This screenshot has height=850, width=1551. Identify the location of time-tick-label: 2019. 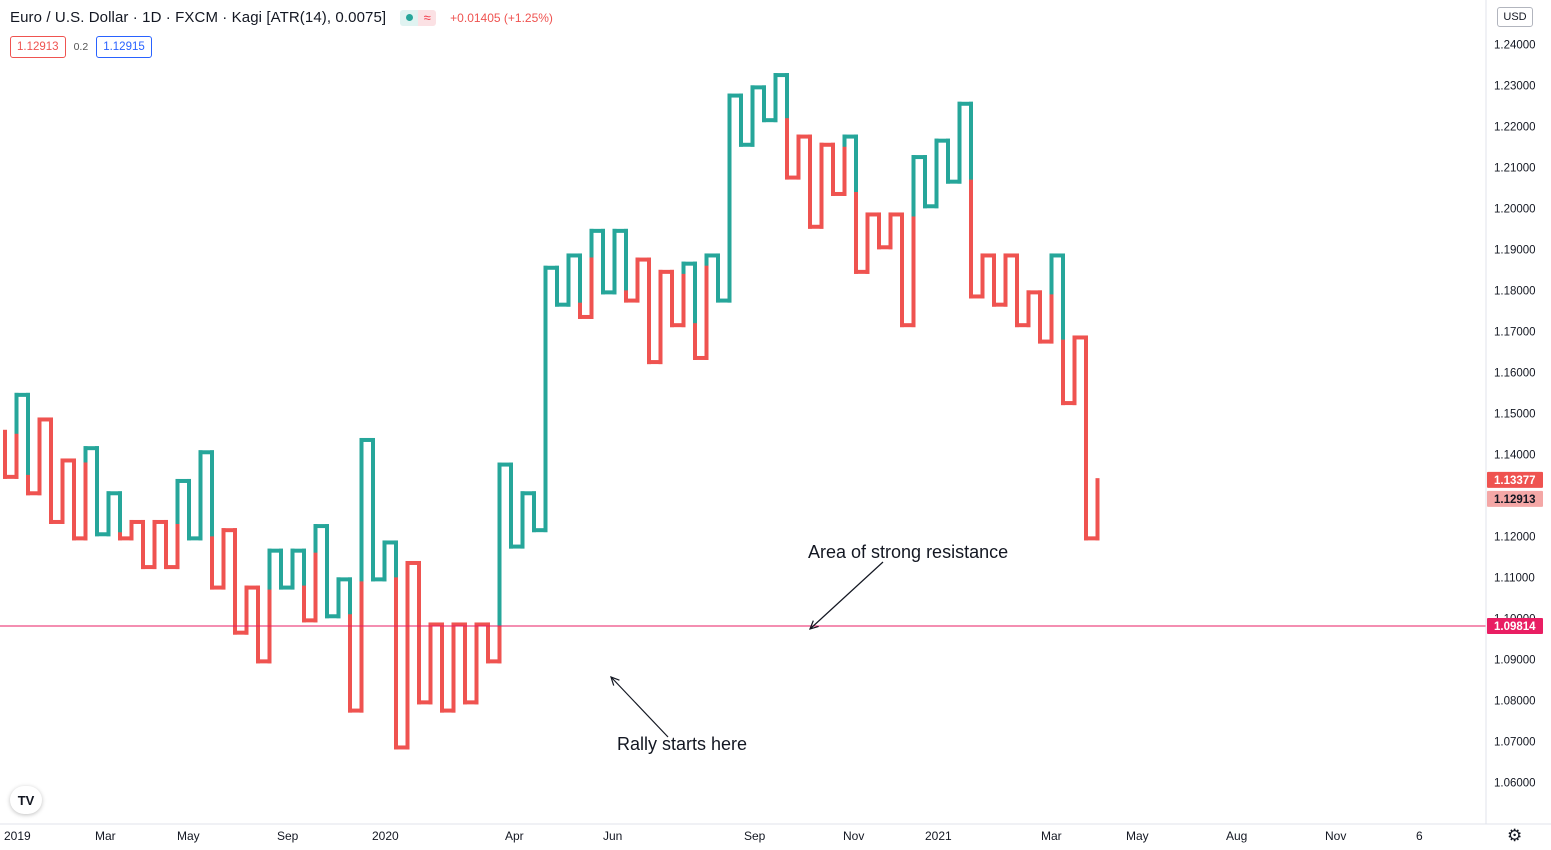
(17, 836).